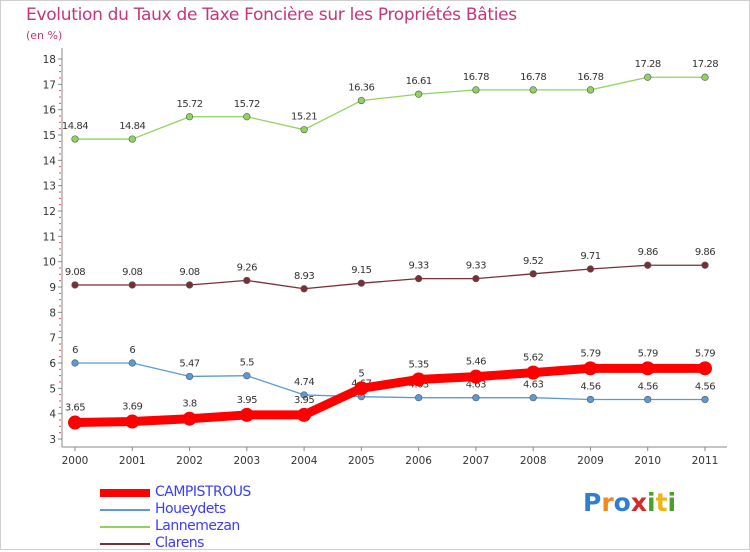 This screenshot has width=750, height=552. What do you see at coordinates (476, 461) in the screenshot?
I see `x-tick-label: 2007` at bounding box center [476, 461].